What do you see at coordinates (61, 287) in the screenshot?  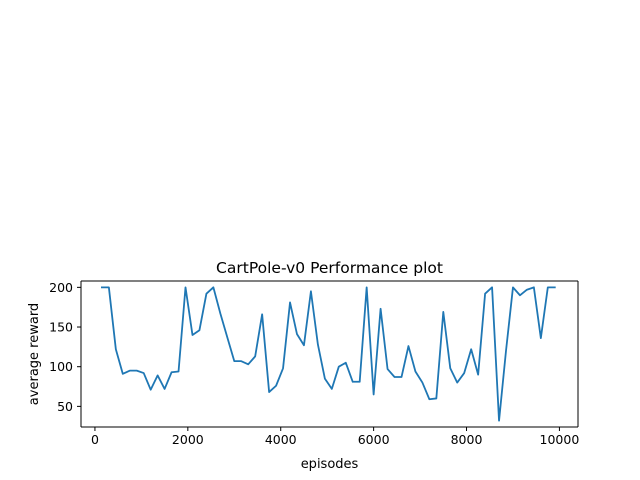 I see `y-tick-label-200: 200` at bounding box center [61, 287].